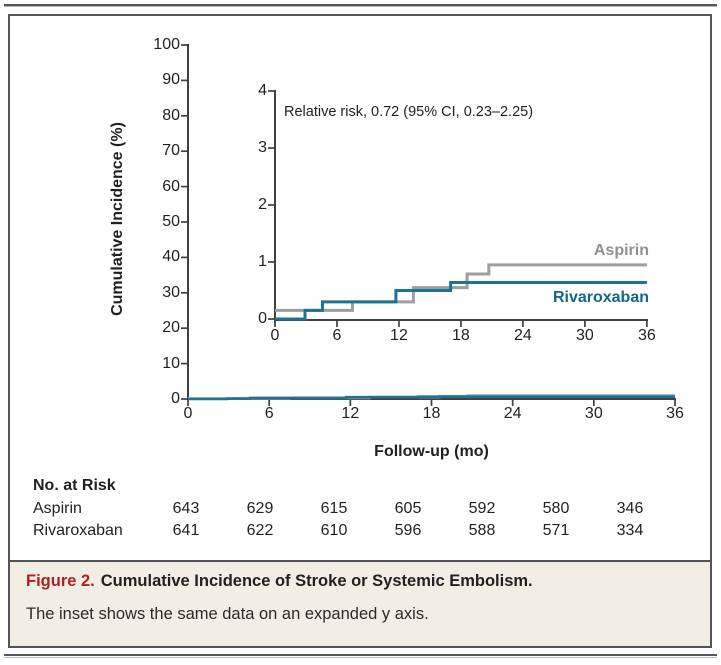 The width and height of the screenshot is (721, 665). I want to click on risk-row-label-aspirin: Aspirin, so click(57, 508).